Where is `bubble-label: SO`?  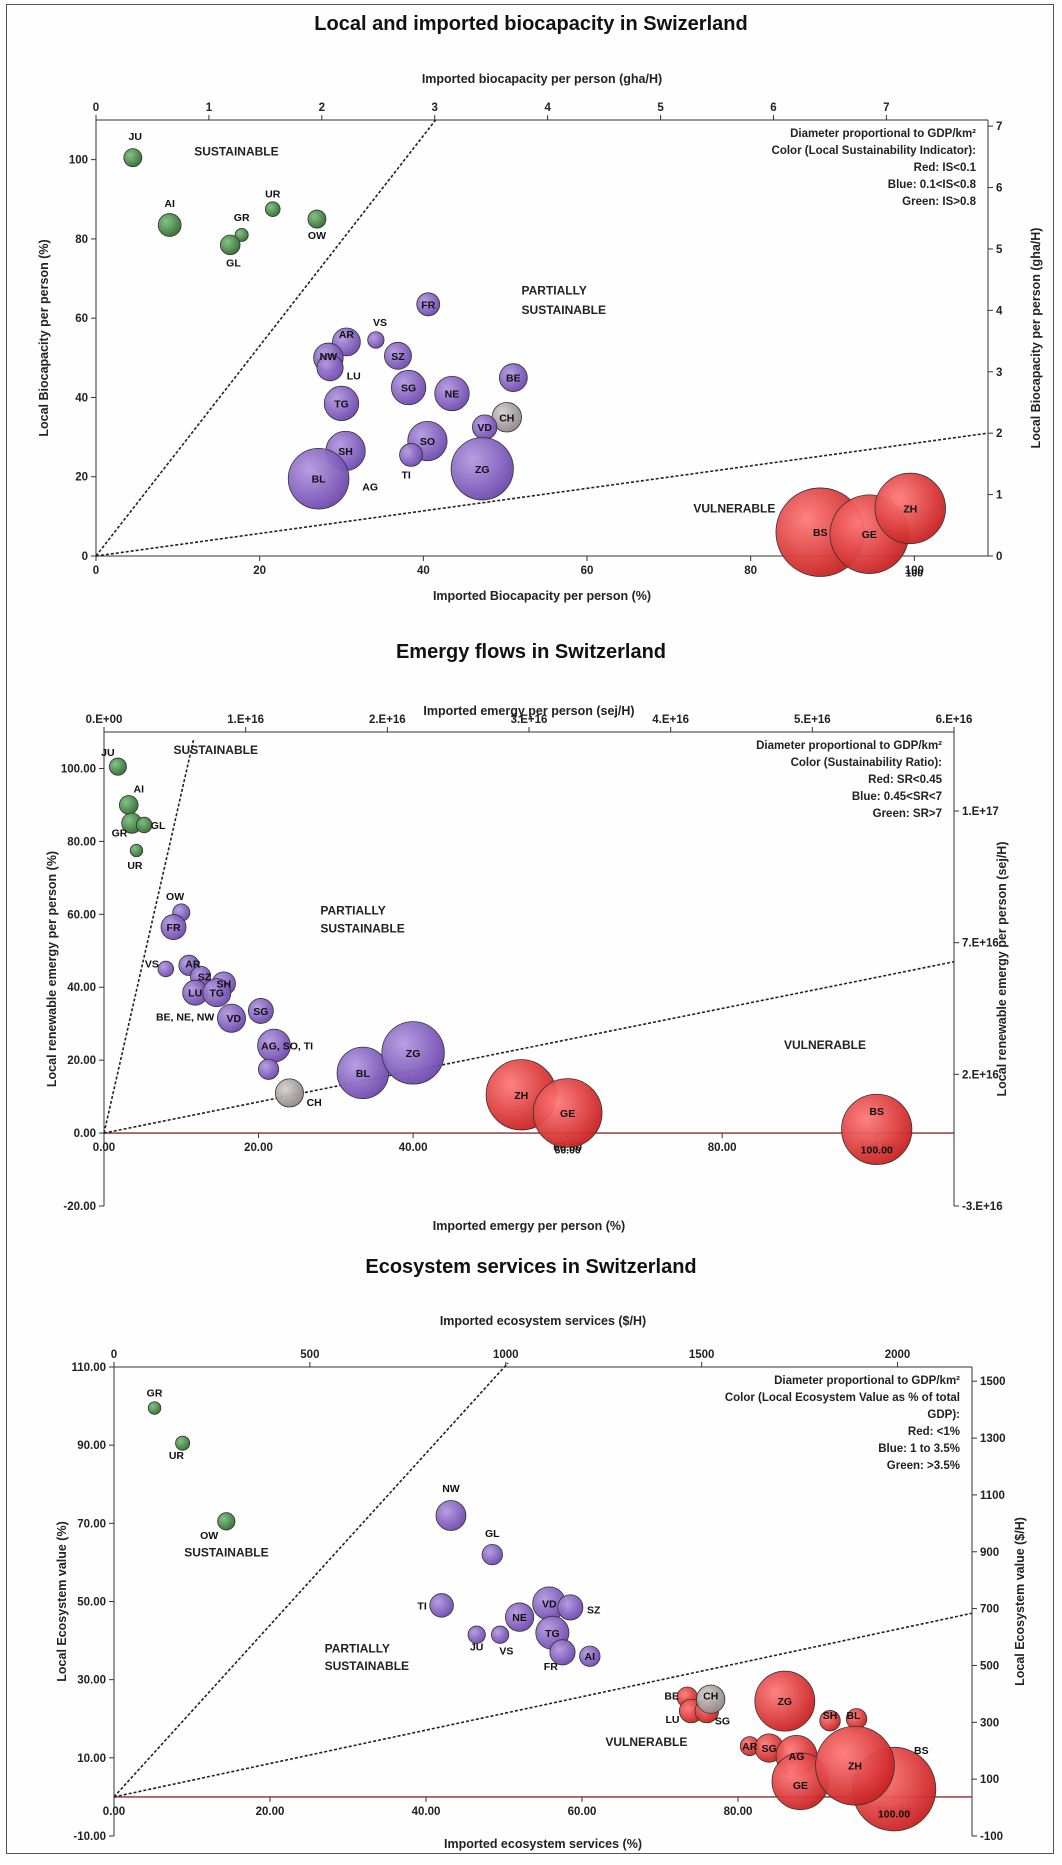
bubble-label: SO is located at coordinates (427, 442).